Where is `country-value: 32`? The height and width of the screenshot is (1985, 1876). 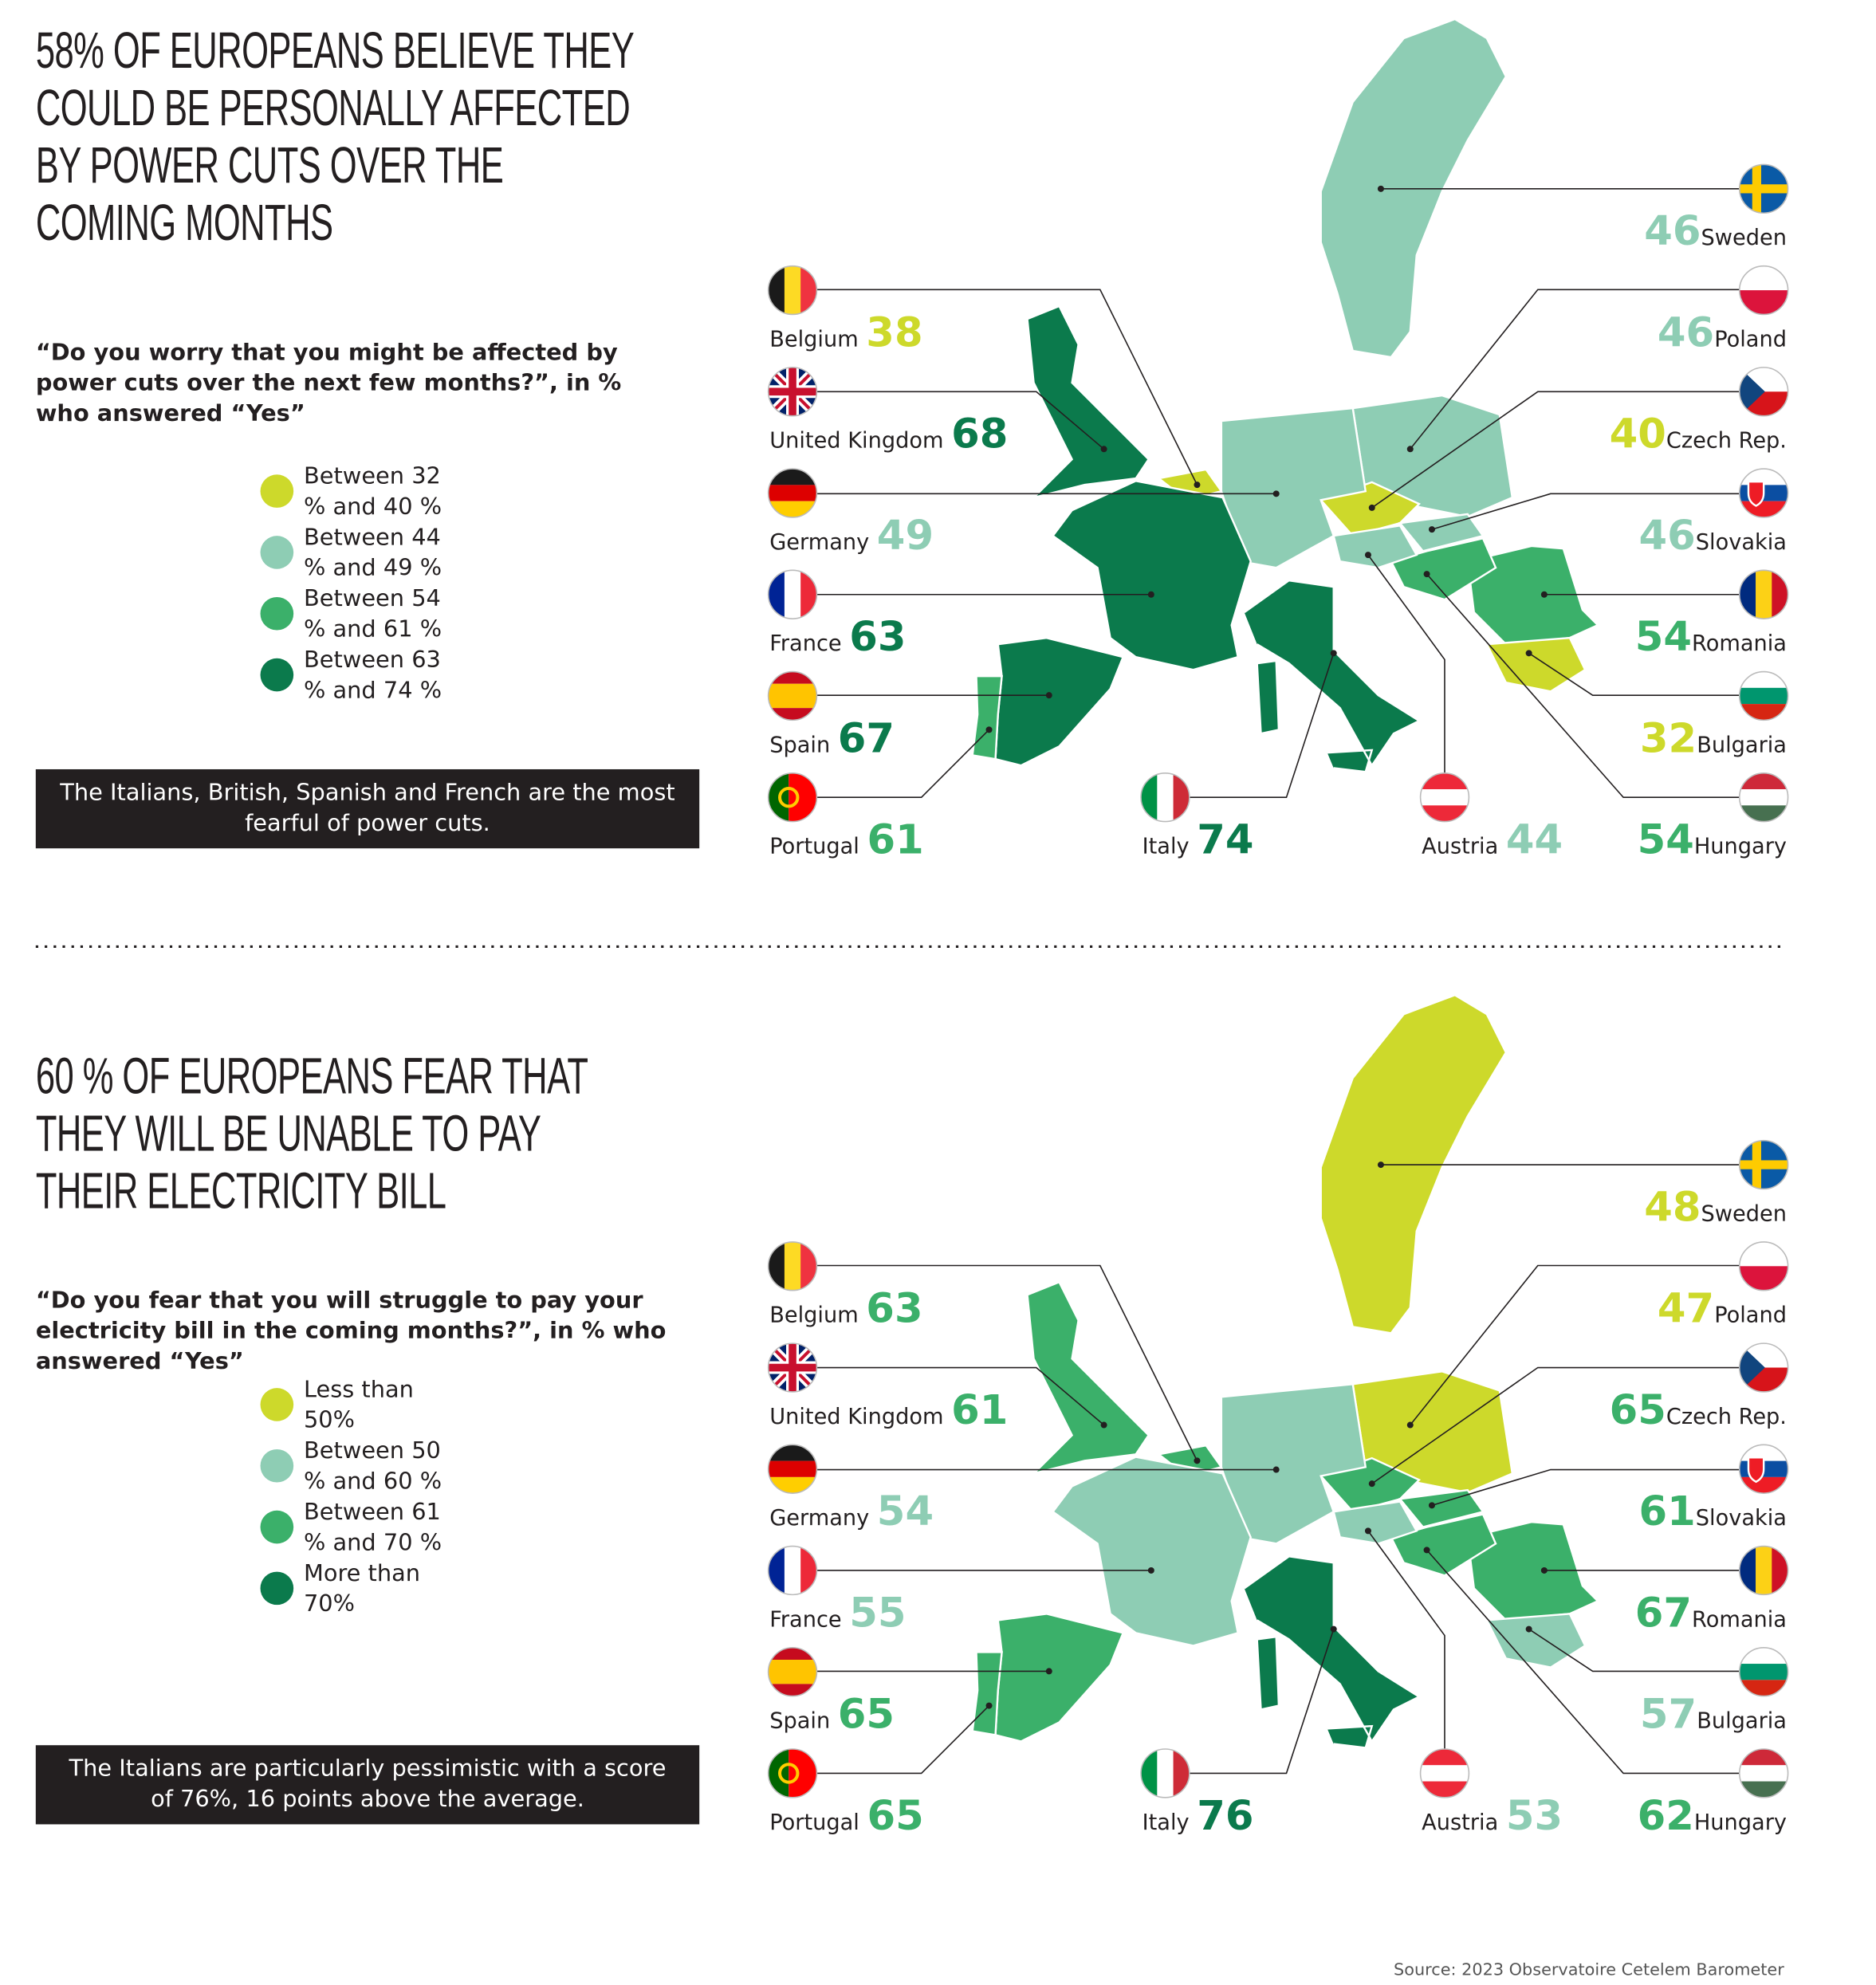 country-value: 32 is located at coordinates (1669, 738).